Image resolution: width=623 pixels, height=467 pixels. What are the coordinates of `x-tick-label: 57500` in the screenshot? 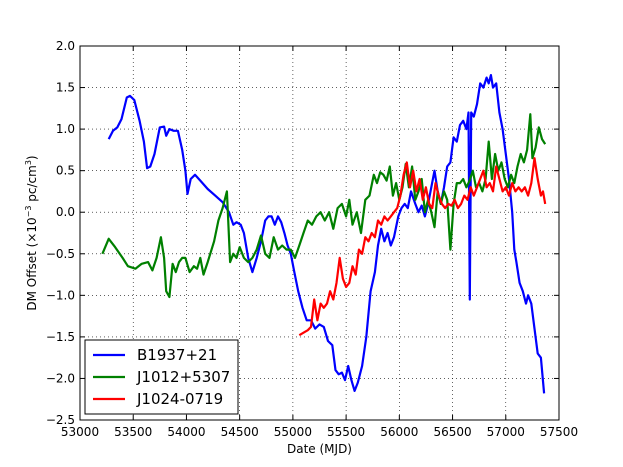 It's located at (559, 432).